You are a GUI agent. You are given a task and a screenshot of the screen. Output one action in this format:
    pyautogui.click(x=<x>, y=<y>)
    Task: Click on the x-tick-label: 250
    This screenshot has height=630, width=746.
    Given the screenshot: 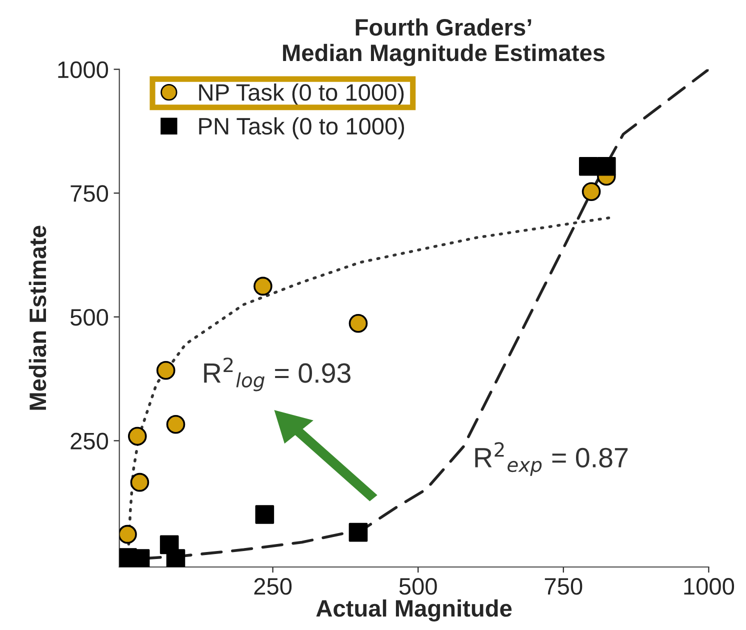 What is the action you would take?
    pyautogui.click(x=273, y=586)
    